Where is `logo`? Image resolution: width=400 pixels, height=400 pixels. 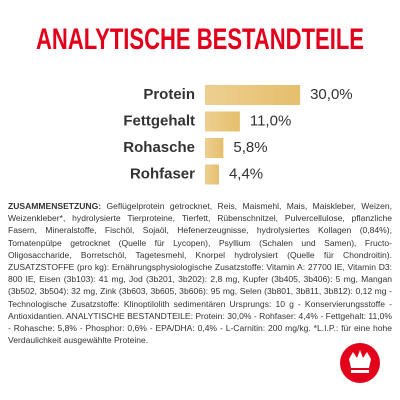 logo is located at coordinates (360, 363).